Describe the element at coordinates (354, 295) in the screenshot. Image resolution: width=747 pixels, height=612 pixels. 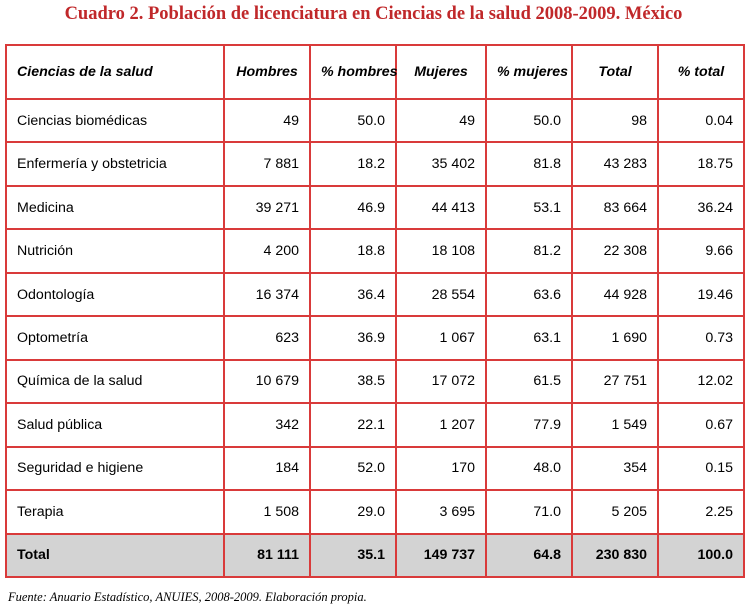
I see `cell-pct-hombres: 36.4` at that location.